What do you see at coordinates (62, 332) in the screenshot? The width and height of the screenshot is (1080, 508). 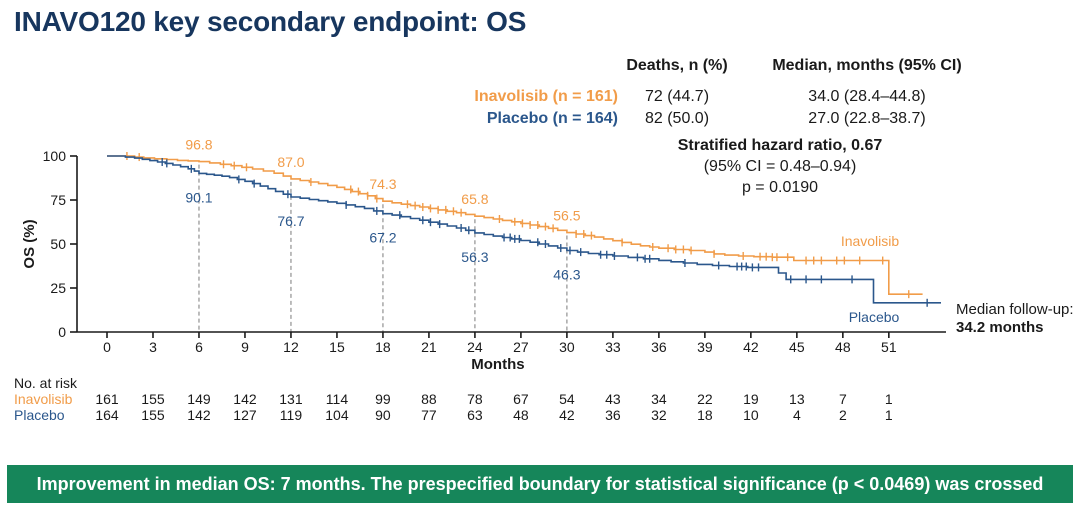 I see `y-tick-label: 0` at bounding box center [62, 332].